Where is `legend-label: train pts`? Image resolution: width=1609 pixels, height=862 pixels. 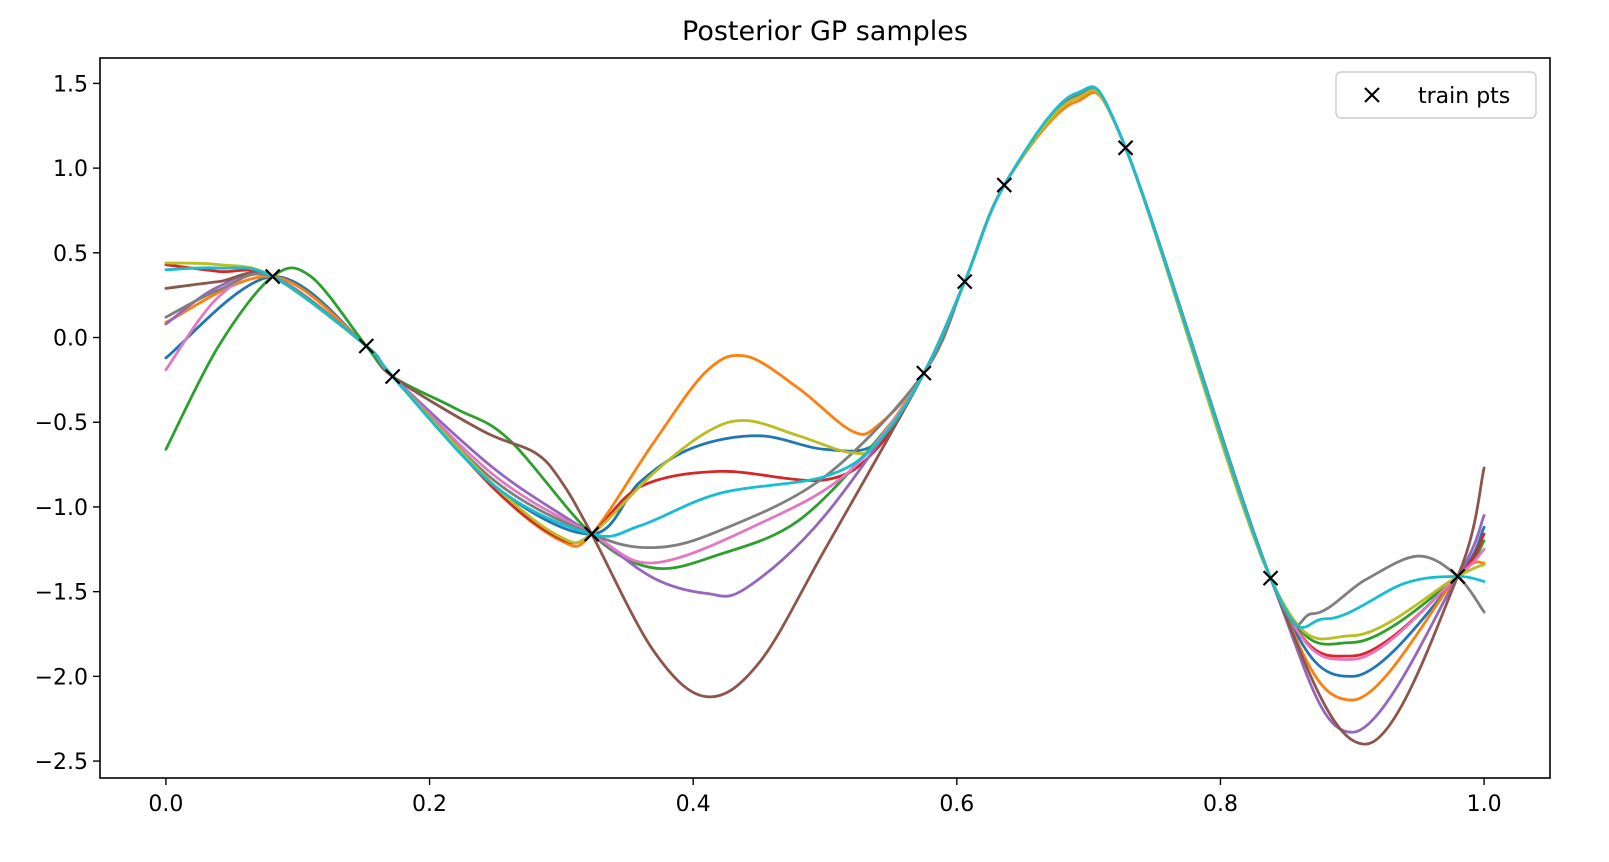 legend-label: train pts is located at coordinates (1464, 96).